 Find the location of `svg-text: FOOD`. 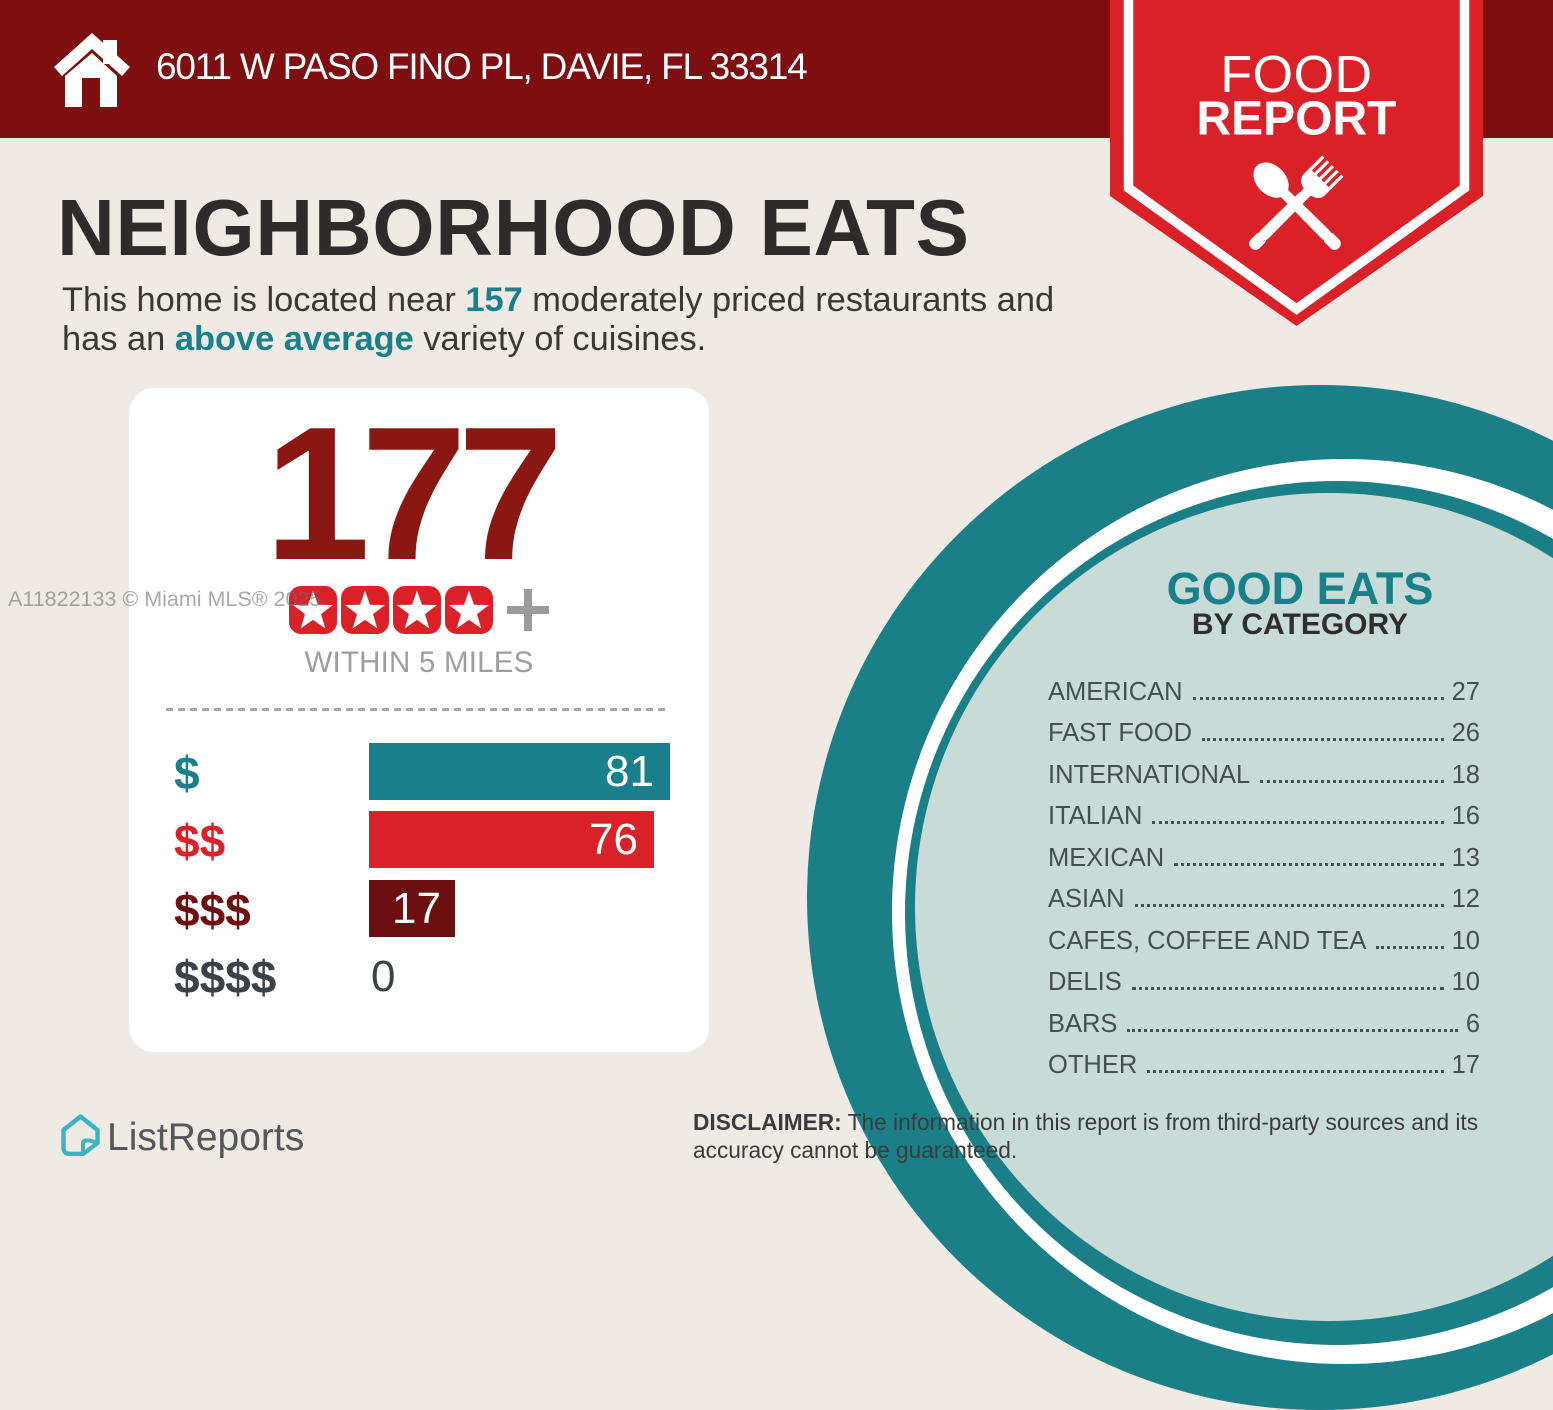

svg-text: FOOD is located at coordinates (1296, 75).